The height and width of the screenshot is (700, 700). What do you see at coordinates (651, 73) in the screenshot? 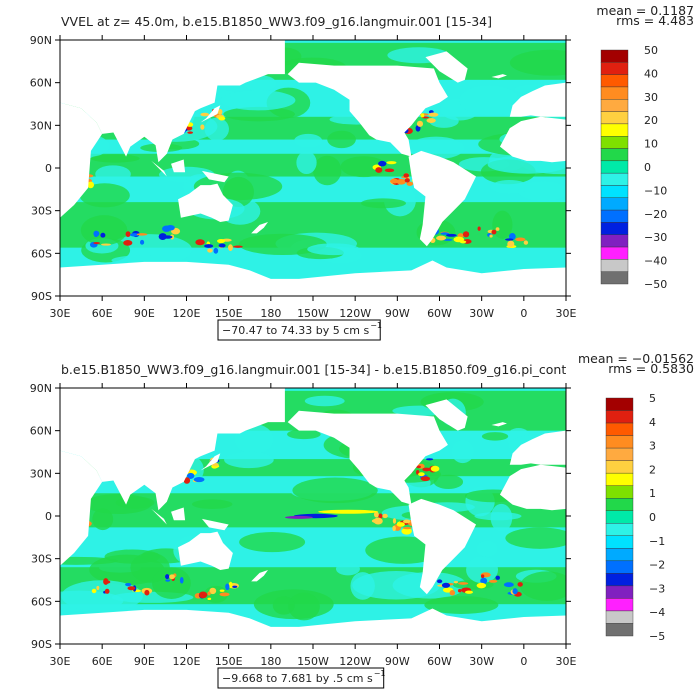
I see `colorbar-label: 40` at bounding box center [651, 73].